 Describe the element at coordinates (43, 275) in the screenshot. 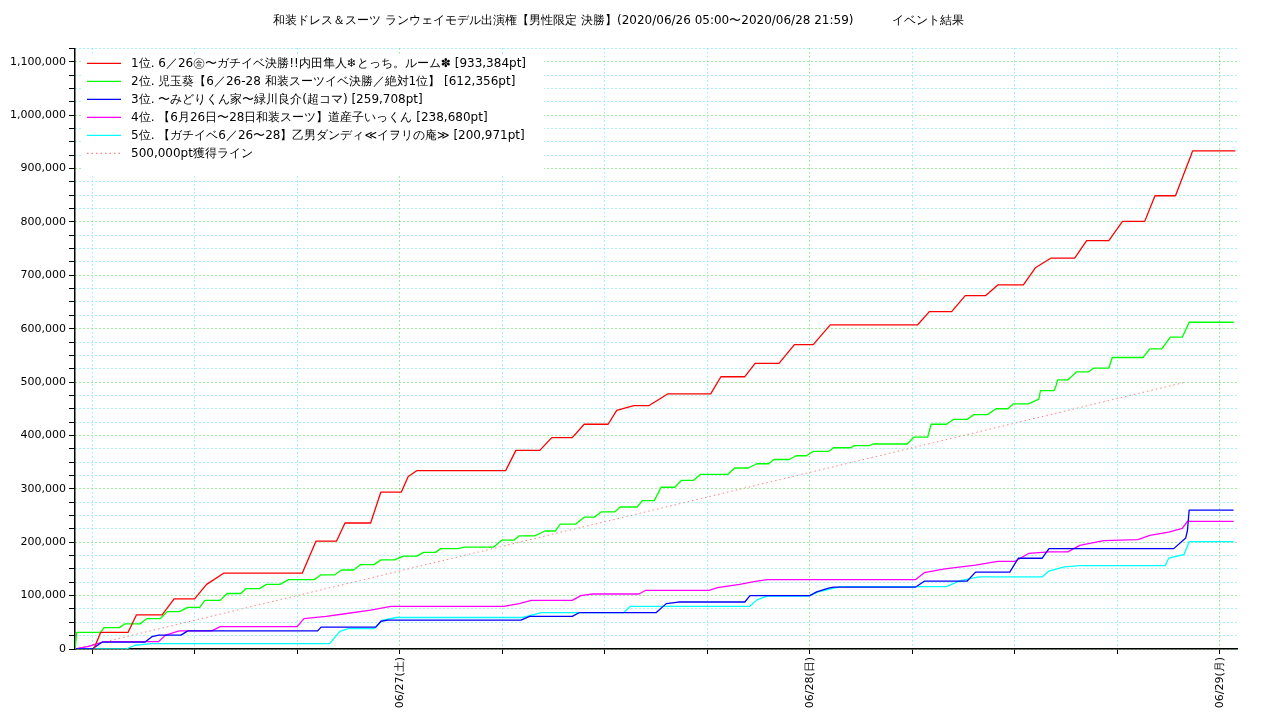

I see `y-tick-label: 700,000` at that location.